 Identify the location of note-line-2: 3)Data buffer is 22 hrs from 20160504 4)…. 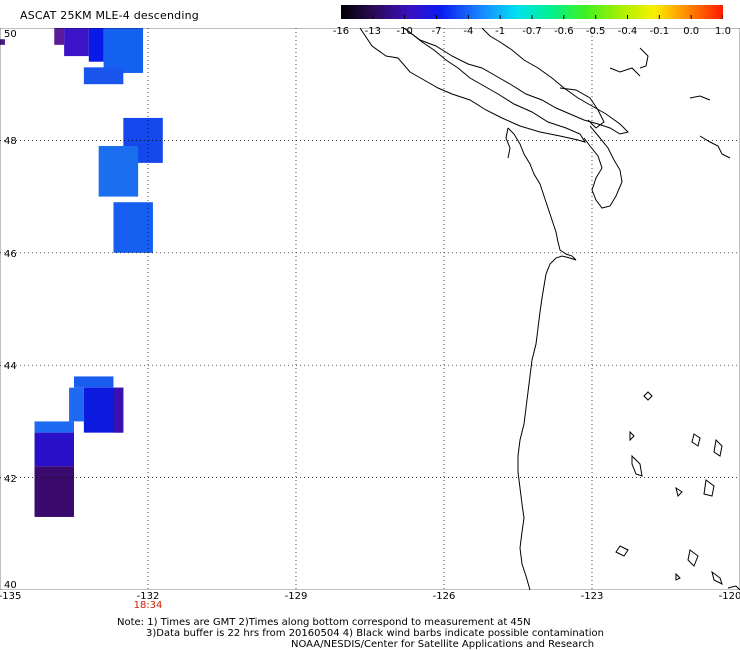
(375, 633).